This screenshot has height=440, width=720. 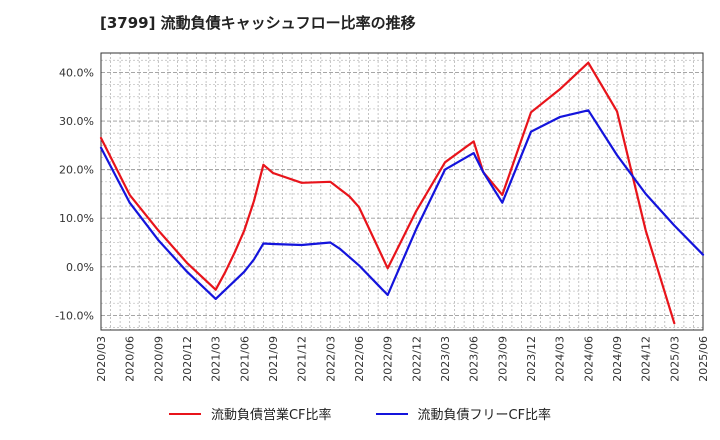 I want to click on x-tick-label: 2024/12, so click(x=646, y=359).